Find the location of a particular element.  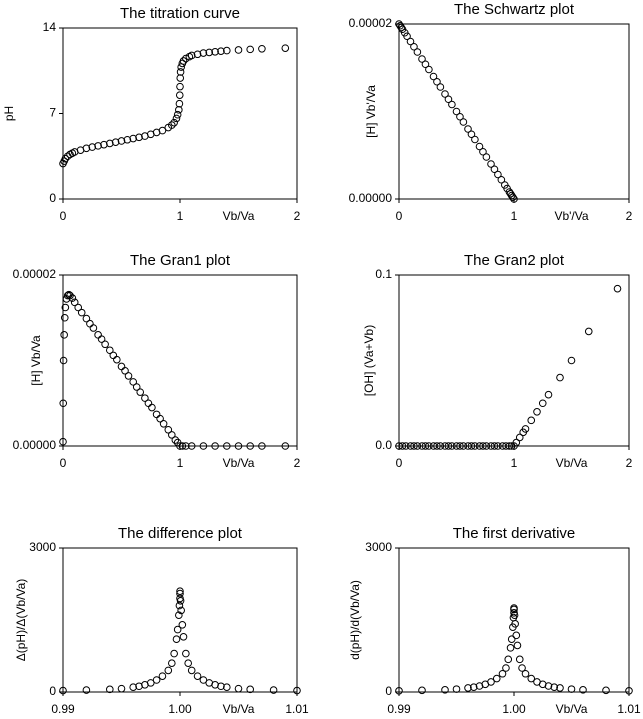

y-tick-label: 0.00002 is located at coordinates (35, 274).